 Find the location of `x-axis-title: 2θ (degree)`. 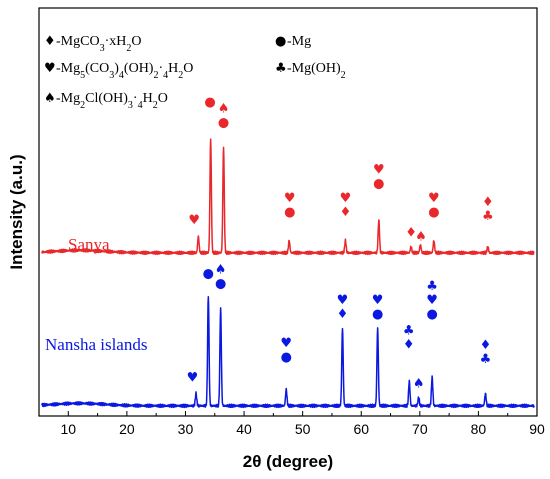

x-axis-title: 2θ (degree) is located at coordinates (288, 461).